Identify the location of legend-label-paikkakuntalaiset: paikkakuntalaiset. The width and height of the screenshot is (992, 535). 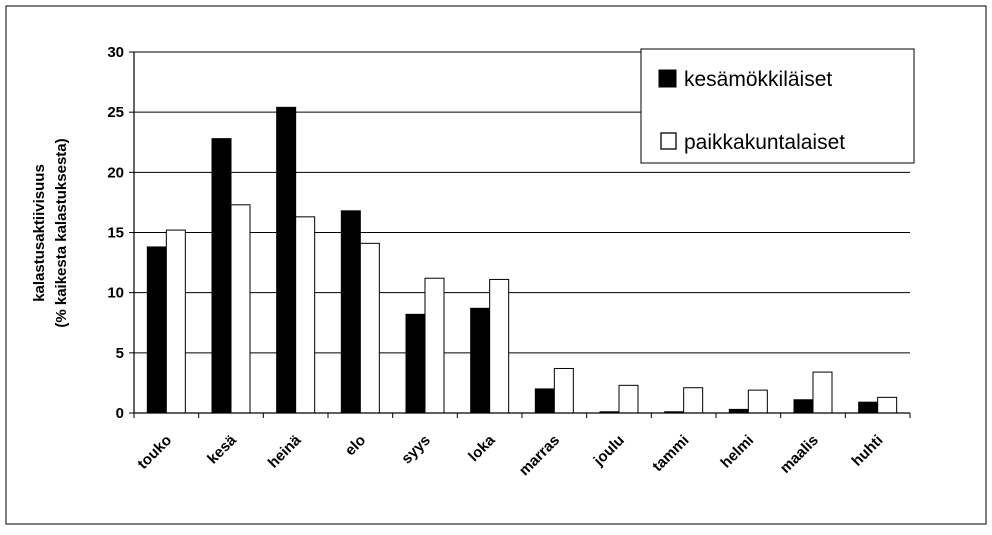
(764, 142).